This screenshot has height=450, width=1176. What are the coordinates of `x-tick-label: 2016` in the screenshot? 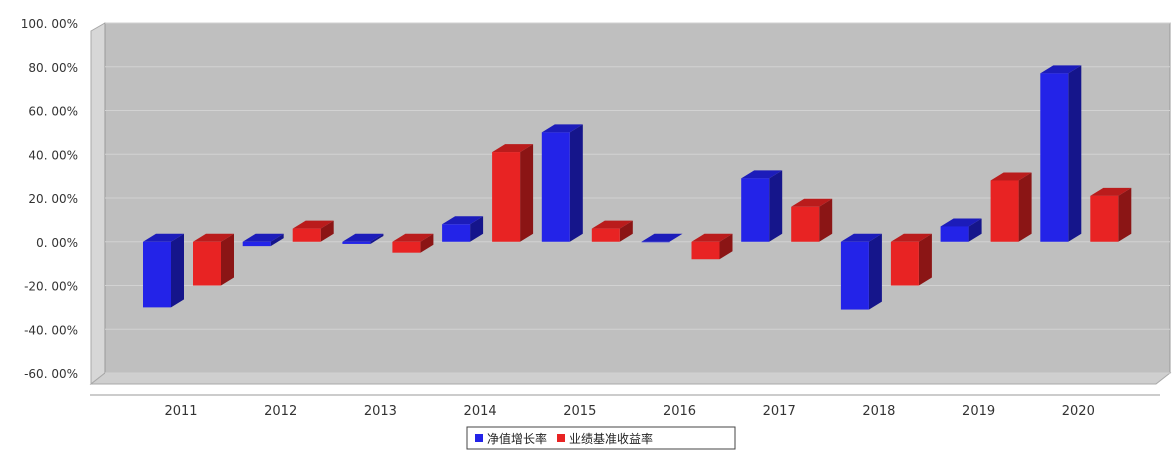 It's located at (679, 411).